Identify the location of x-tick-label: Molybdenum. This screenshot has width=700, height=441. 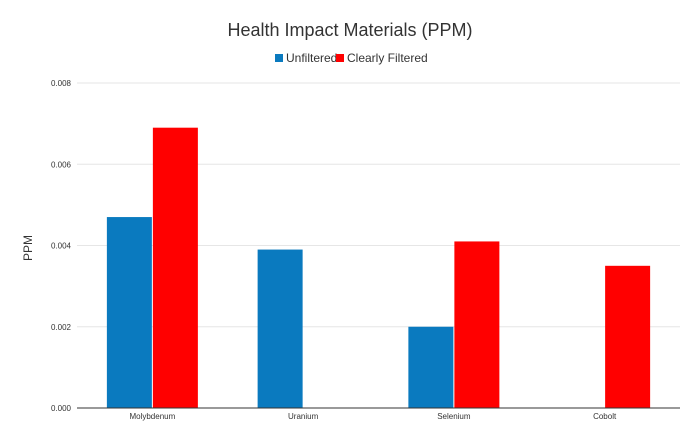
(152, 416).